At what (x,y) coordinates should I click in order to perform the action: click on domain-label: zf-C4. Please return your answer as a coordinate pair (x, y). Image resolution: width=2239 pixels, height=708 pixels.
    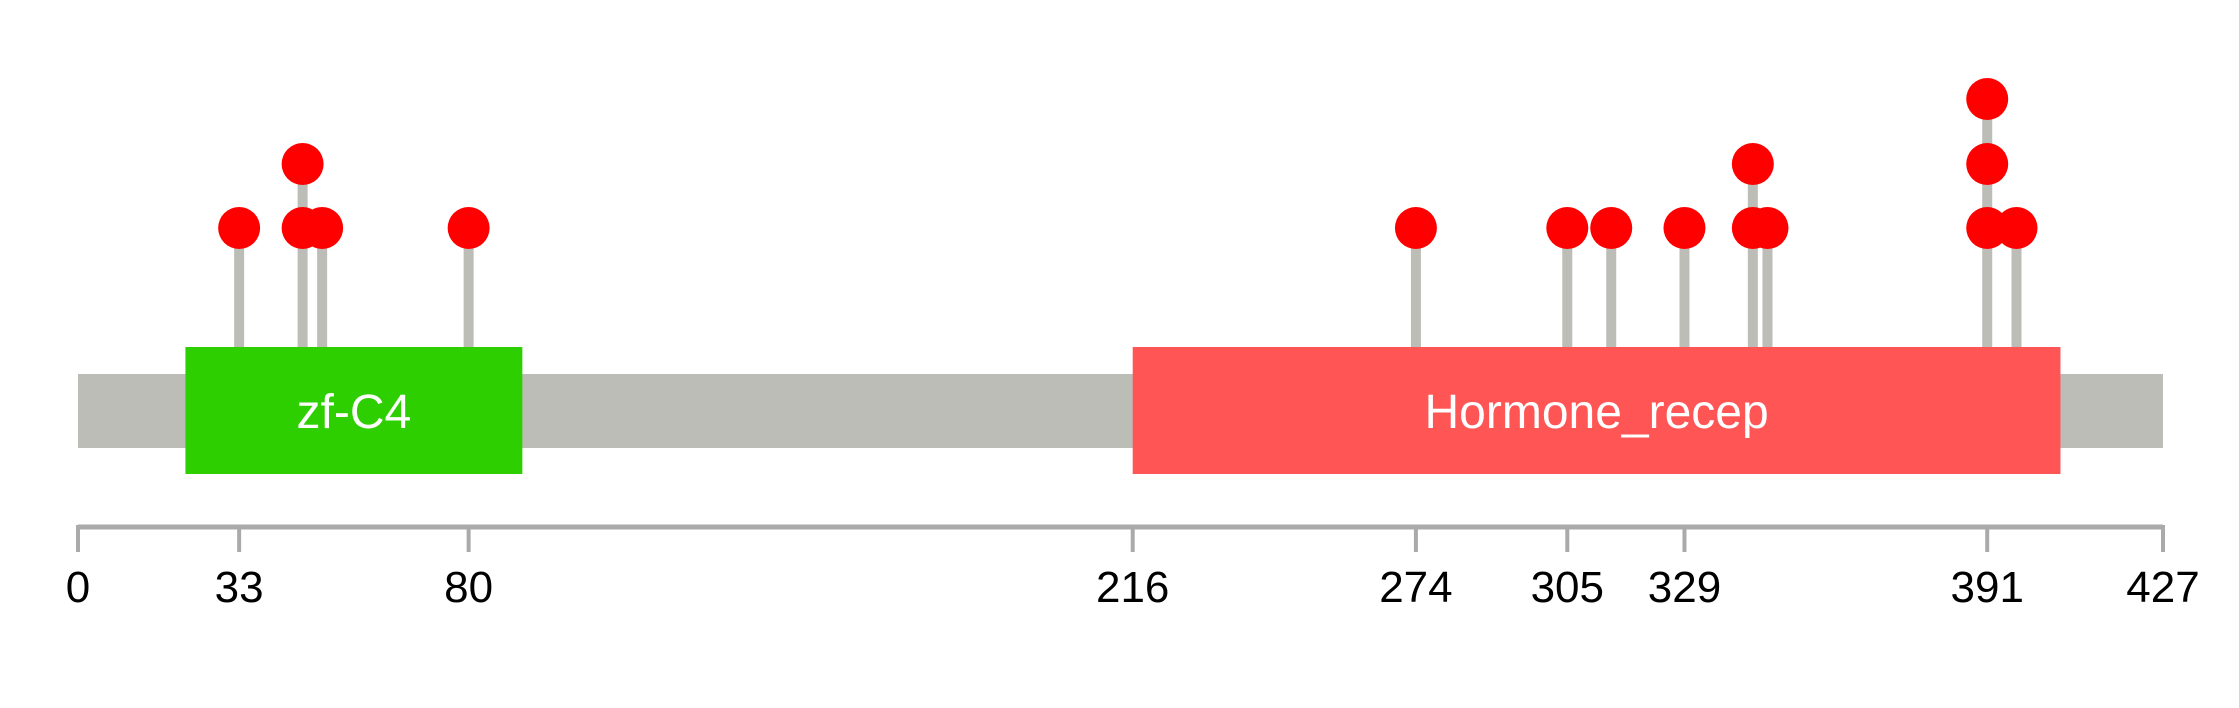
    Looking at the image, I should click on (354, 412).